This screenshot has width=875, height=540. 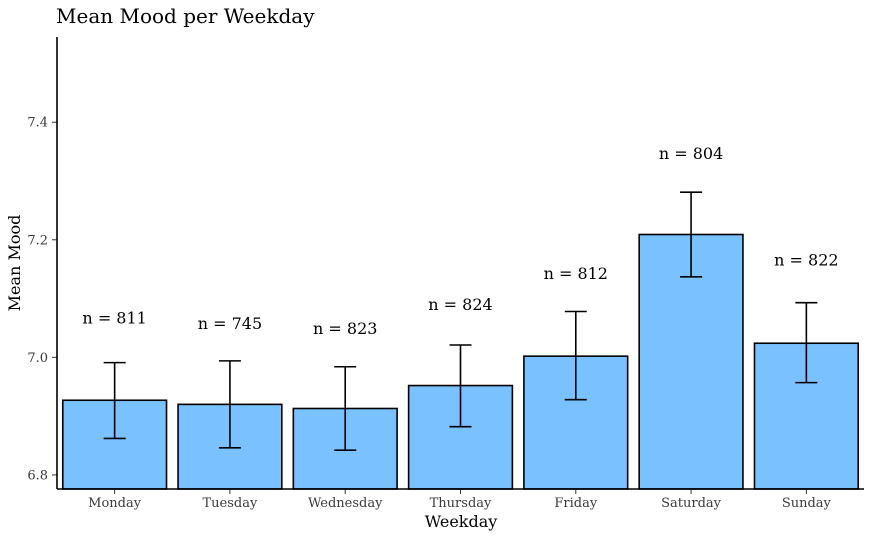 I want to click on x-axis-title: Weekday, so click(x=461, y=521).